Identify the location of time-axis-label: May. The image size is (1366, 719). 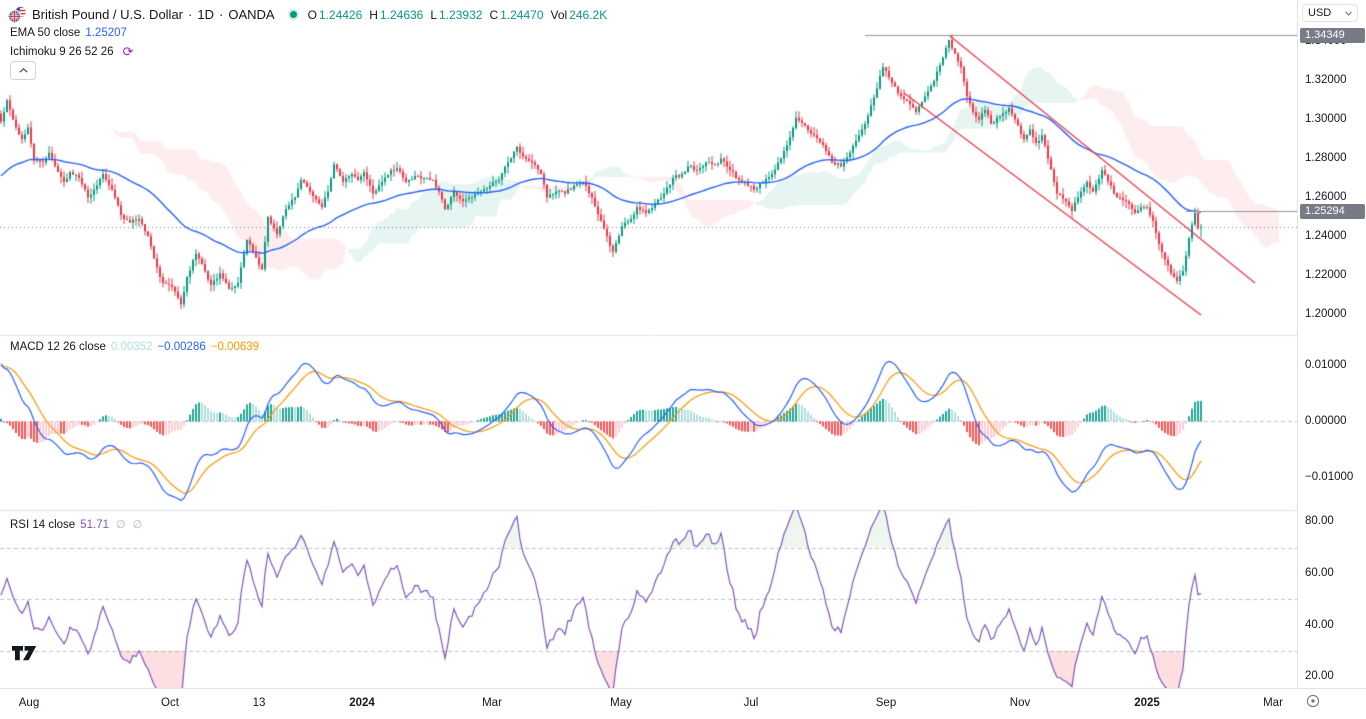
(621, 703).